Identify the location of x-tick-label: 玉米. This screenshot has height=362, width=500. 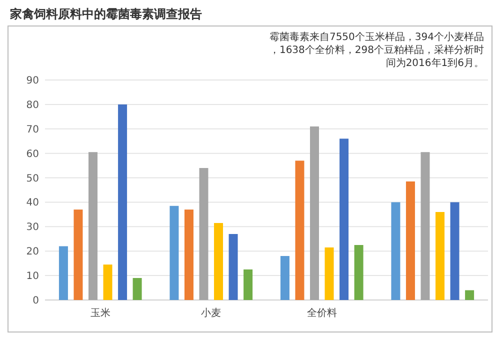
(100, 313).